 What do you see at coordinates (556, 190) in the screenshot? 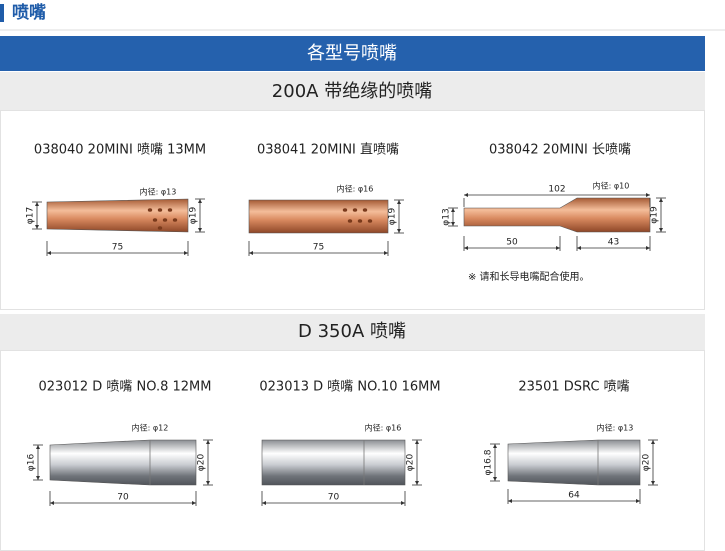
I see `dimension-label: 102` at bounding box center [556, 190].